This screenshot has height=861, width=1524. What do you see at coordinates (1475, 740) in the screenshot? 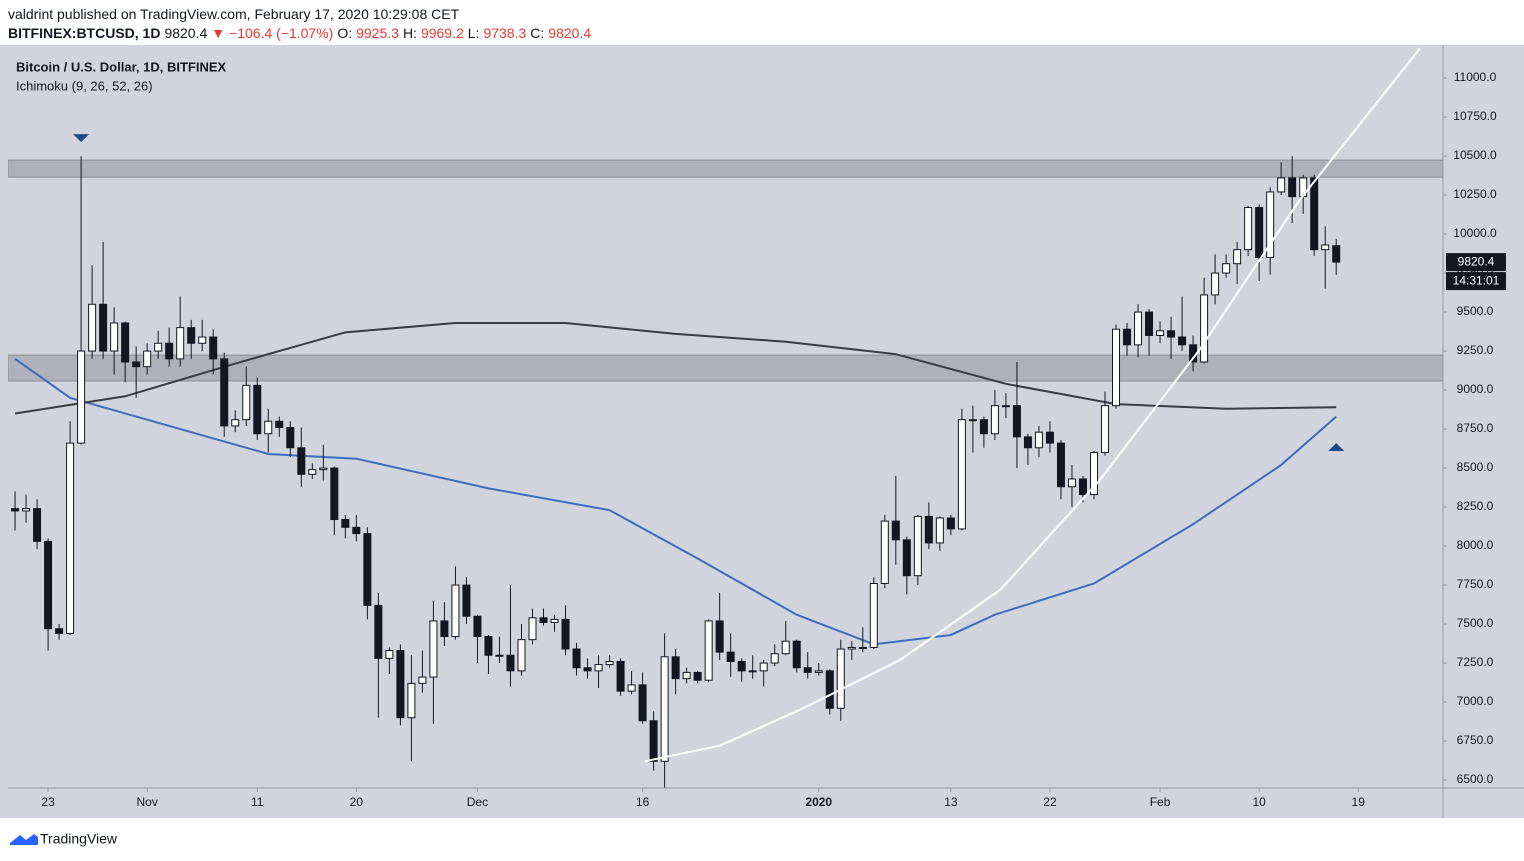
I see `y-tick-label: 6750.0` at bounding box center [1475, 740].